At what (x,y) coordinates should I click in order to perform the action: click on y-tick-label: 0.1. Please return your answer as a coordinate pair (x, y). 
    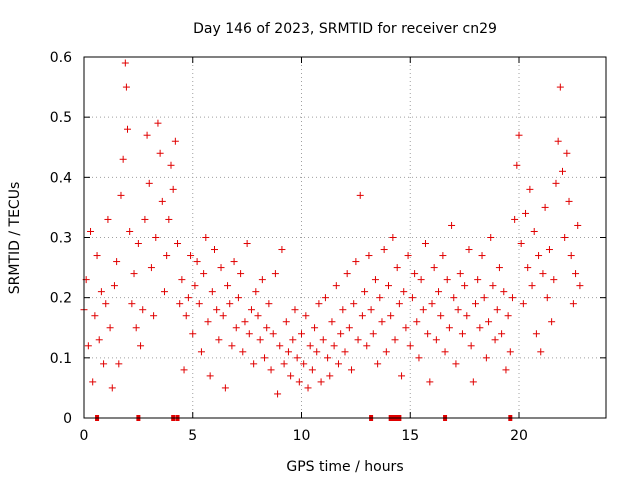
    Looking at the image, I should click on (61, 359).